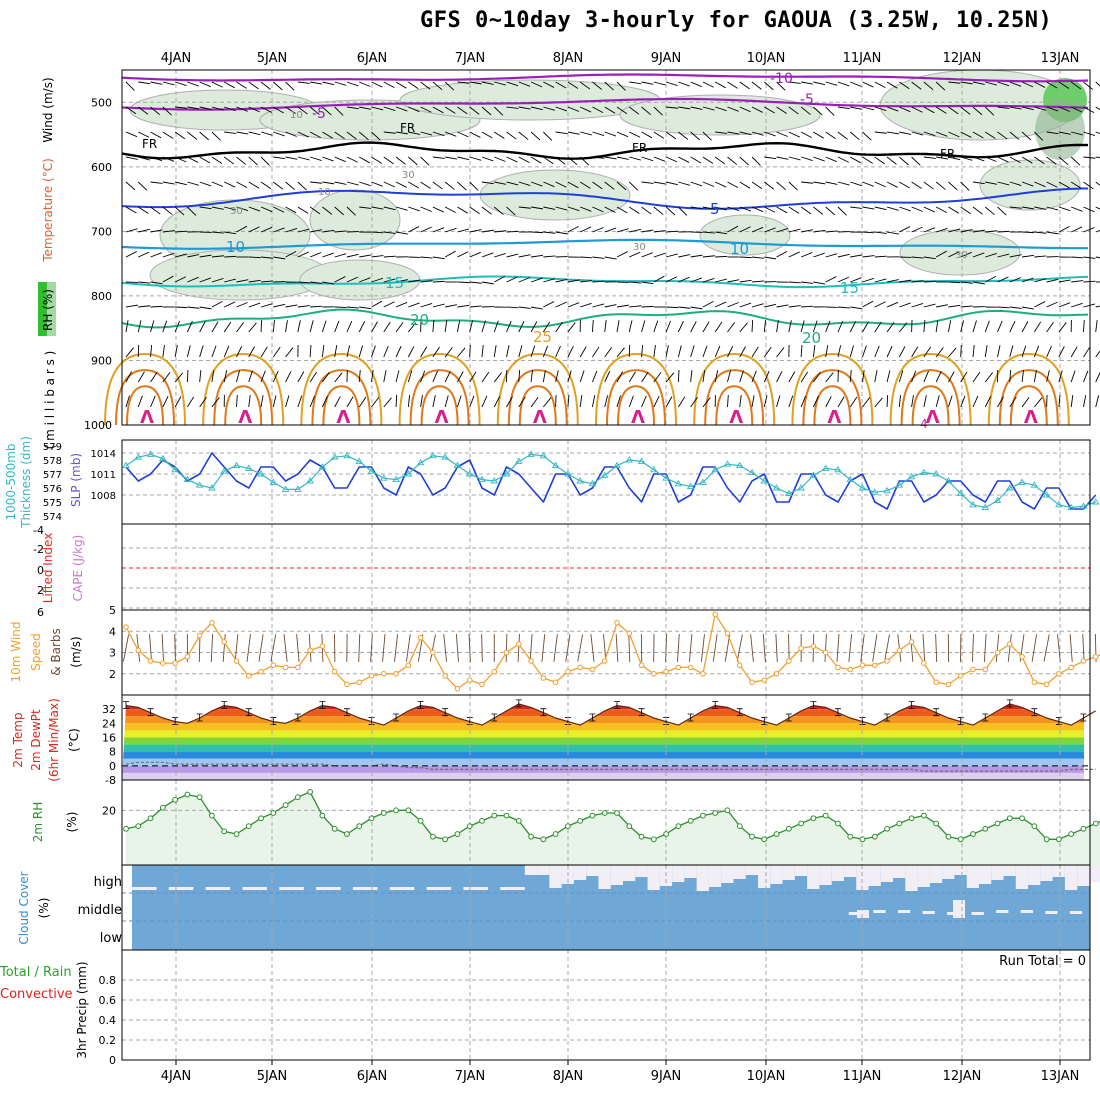 This screenshot has width=1100, height=1104. Describe the element at coordinates (44, 908) in the screenshot. I see `ylabel-cloud-units: (%)` at that location.